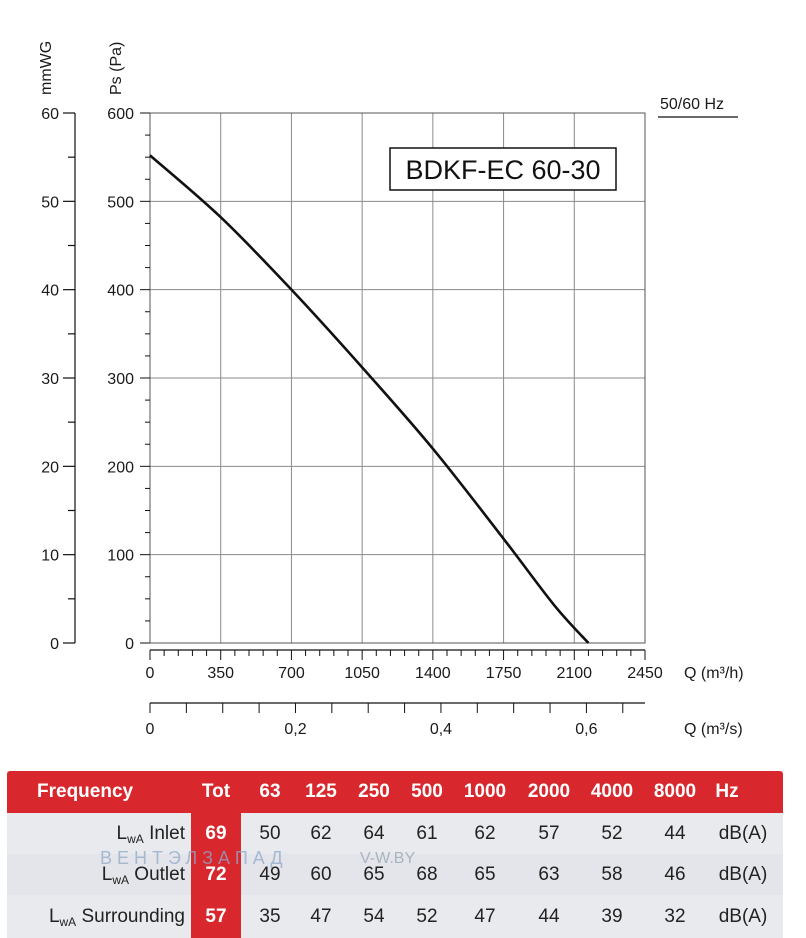 The image size is (806, 938). What do you see at coordinates (675, 874) in the screenshot?
I see `row-value: 46` at bounding box center [675, 874].